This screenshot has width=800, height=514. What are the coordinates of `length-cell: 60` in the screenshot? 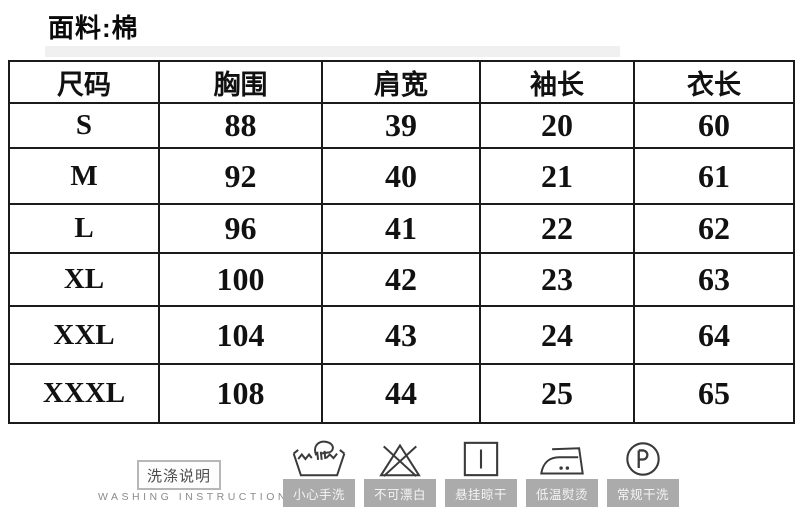 It's located at (714, 125).